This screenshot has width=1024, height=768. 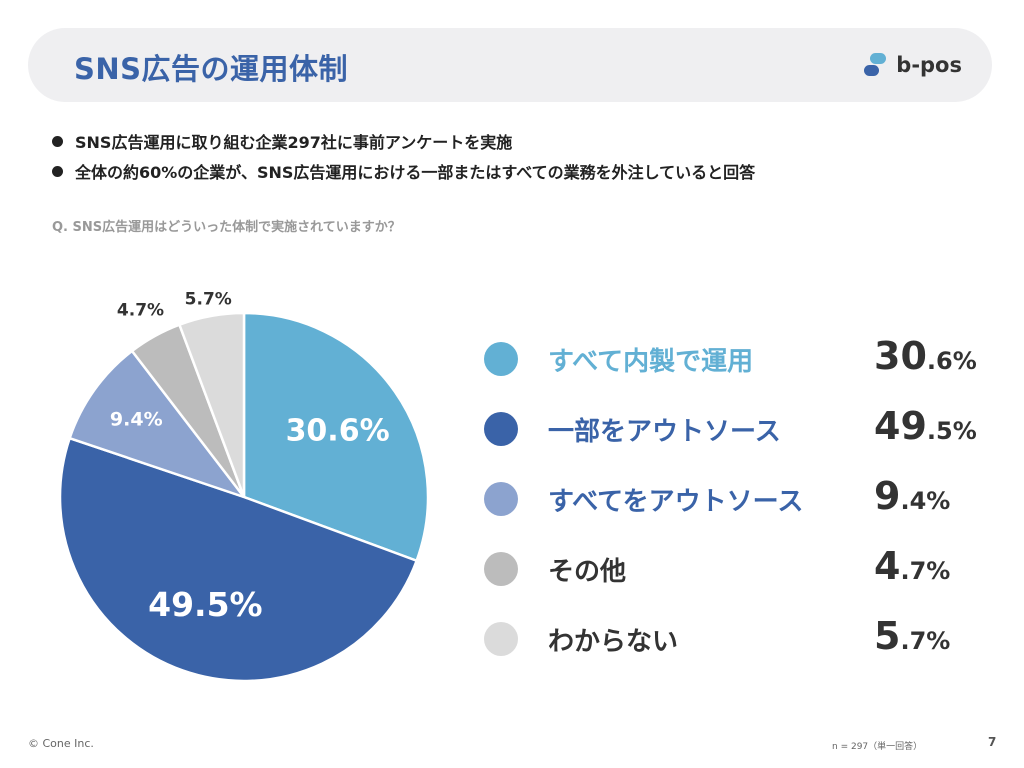 I want to click on legend-value-integer: 9, so click(x=887, y=496).